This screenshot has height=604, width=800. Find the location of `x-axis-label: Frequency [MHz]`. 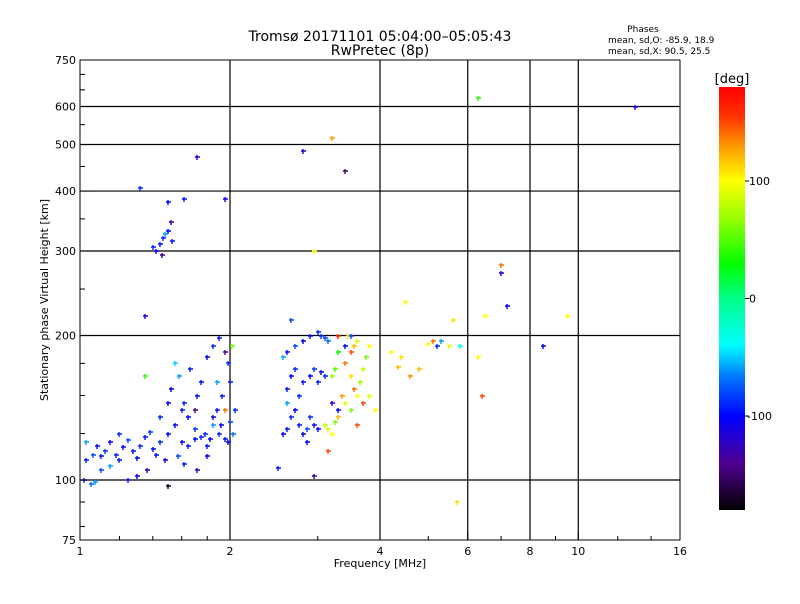

x-axis-label: Frequency [MHz] is located at coordinates (380, 563).